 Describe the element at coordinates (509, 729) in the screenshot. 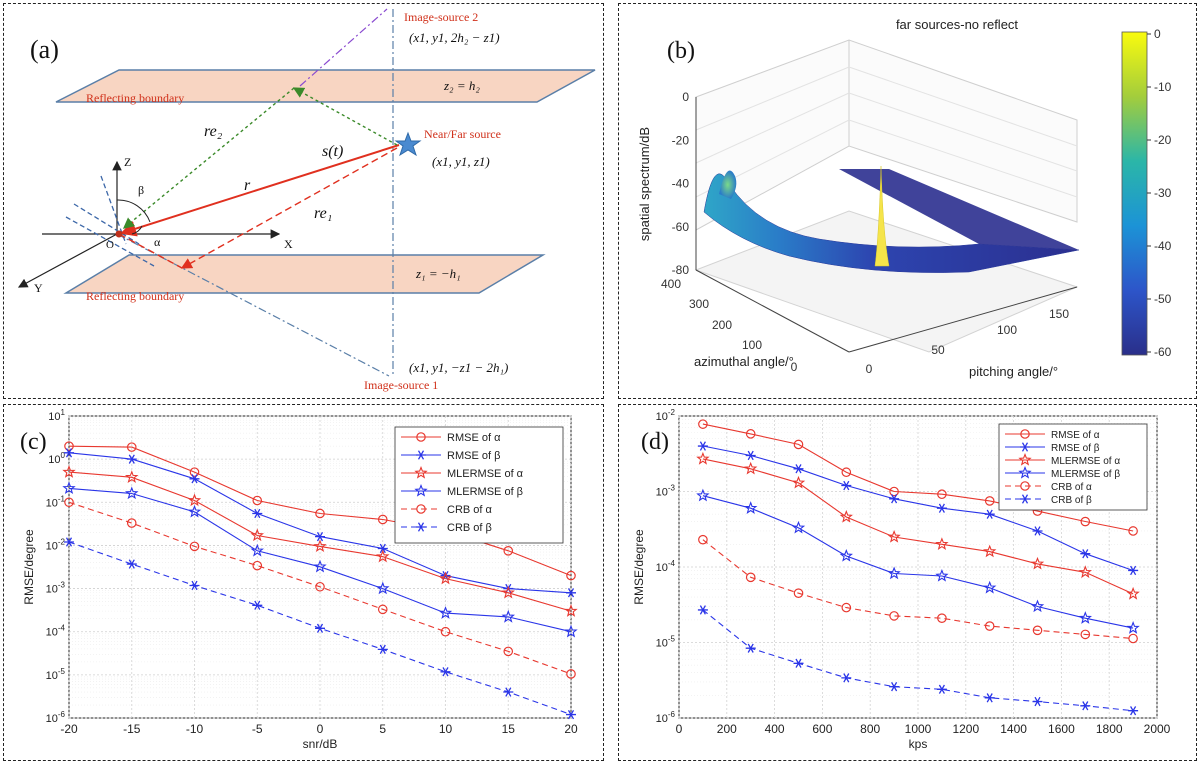

I see `x-tick-label: 15` at that location.